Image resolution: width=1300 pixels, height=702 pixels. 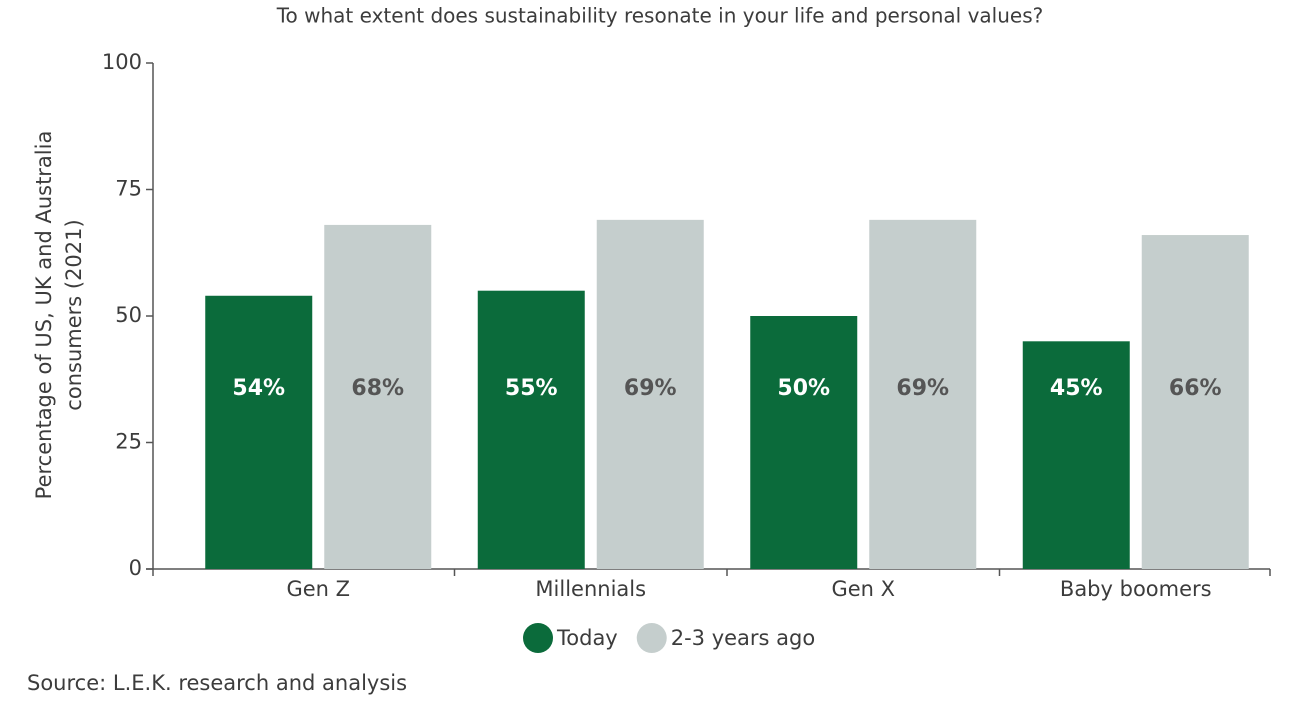 What do you see at coordinates (128, 315) in the screenshot?
I see `y-tick-label: 50` at bounding box center [128, 315].